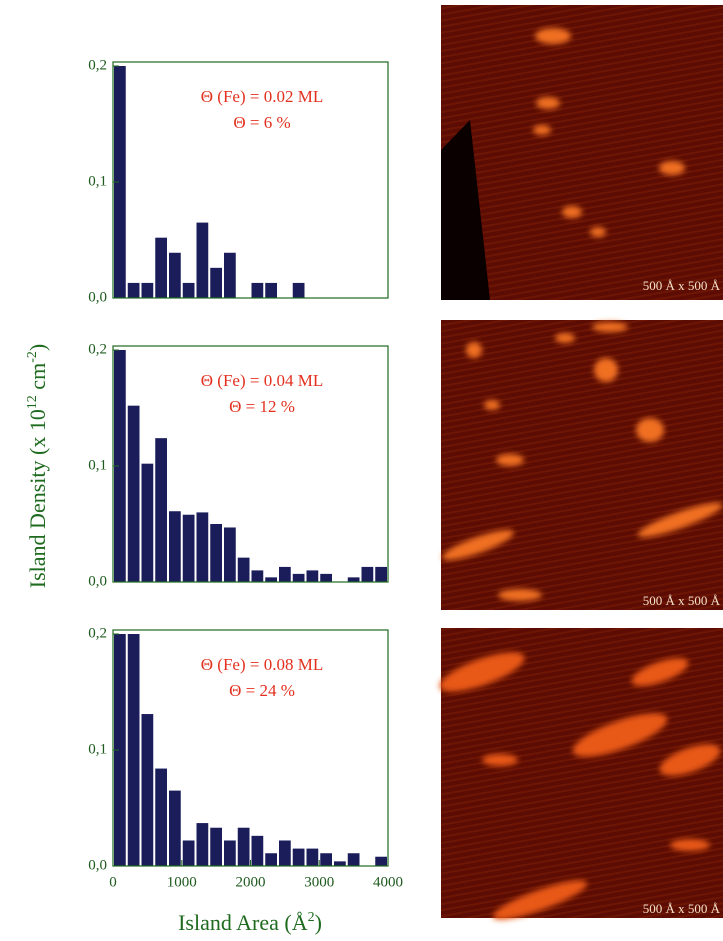 This screenshot has width=723, height=941. What do you see at coordinates (388, 882) in the screenshot?
I see `x-tick-label: 4000` at bounding box center [388, 882].